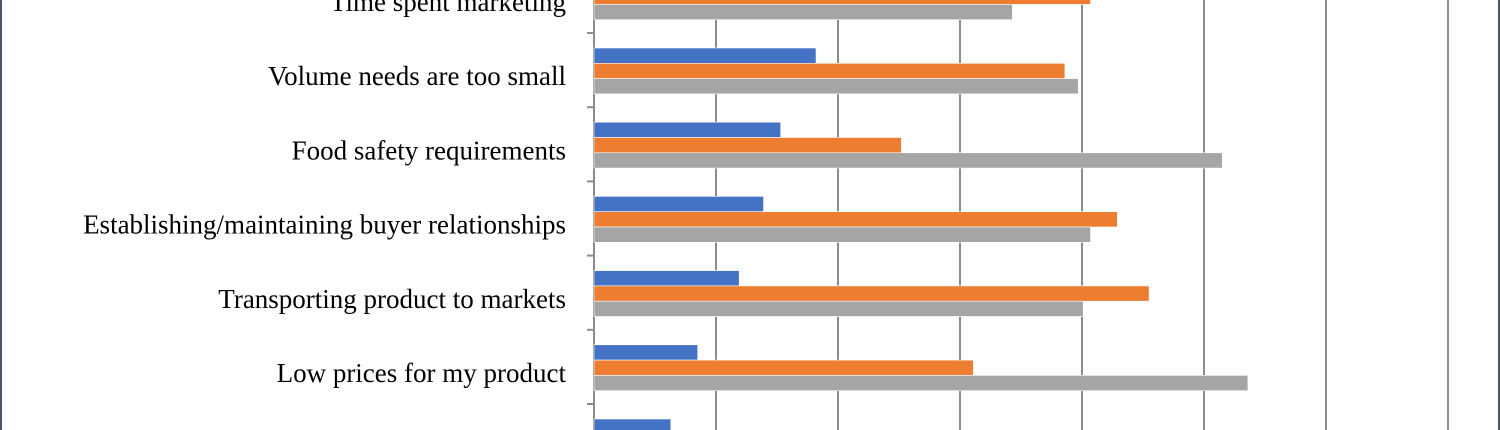 This screenshot has height=430, width=1500. What do you see at coordinates (429, 150) in the screenshot?
I see `category-label: Food safety requirements` at bounding box center [429, 150].